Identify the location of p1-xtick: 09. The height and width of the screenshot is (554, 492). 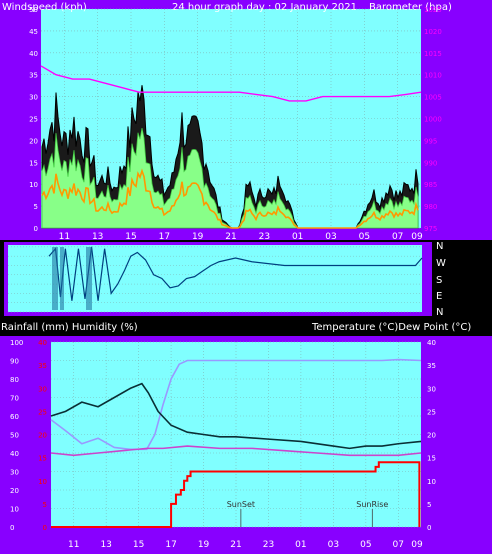
(417, 237).